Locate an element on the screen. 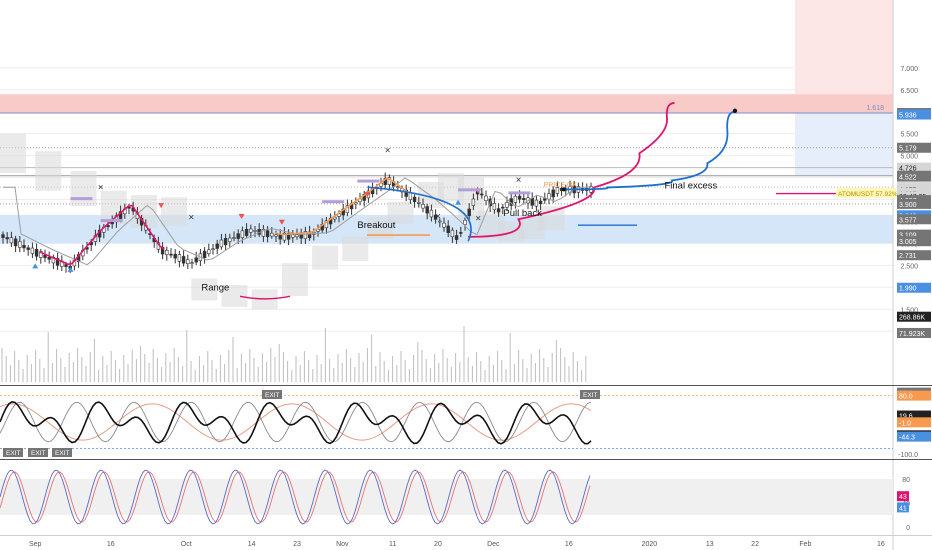 Image resolution: width=932 pixels, height=550 pixels. trend-segment-pink is located at coordinates (102, 235).